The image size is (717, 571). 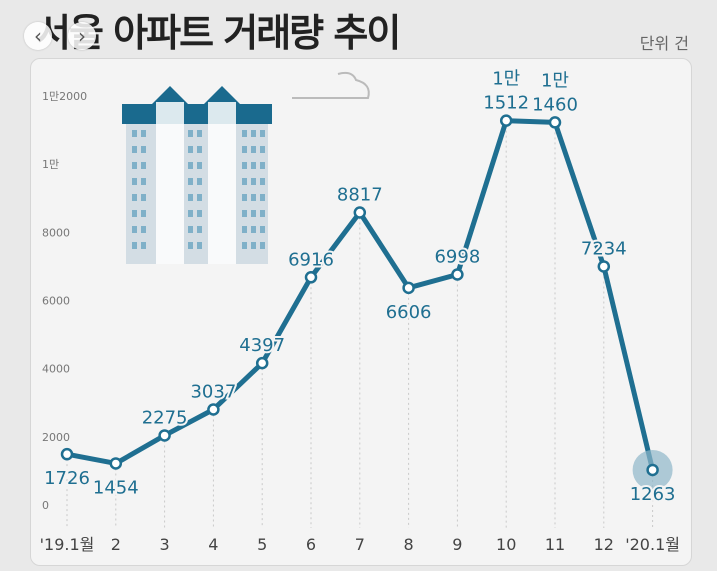 I want to click on chart-title: 서울 아파트 거래량 추이, so click(x=218, y=33).